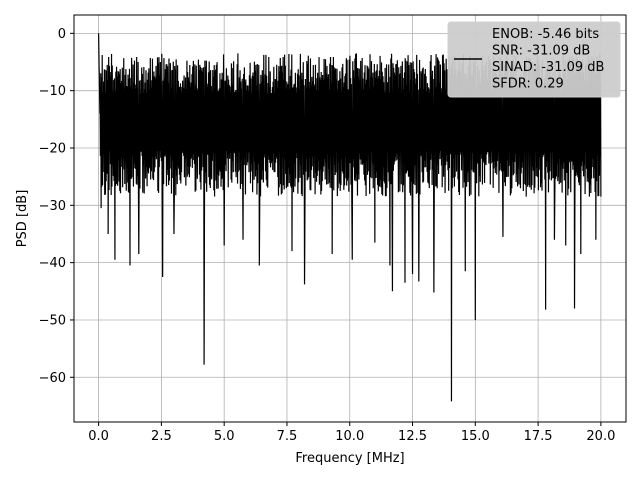 The width and height of the screenshot is (640, 480). What do you see at coordinates (52, 91) in the screenshot?
I see `y-tick-label: −10` at bounding box center [52, 91].